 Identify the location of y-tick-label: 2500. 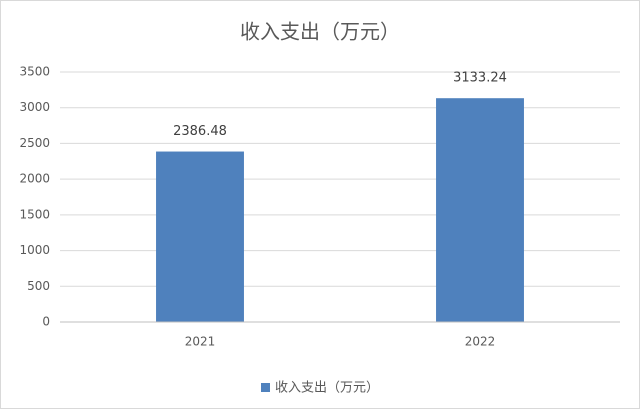
(34, 143).